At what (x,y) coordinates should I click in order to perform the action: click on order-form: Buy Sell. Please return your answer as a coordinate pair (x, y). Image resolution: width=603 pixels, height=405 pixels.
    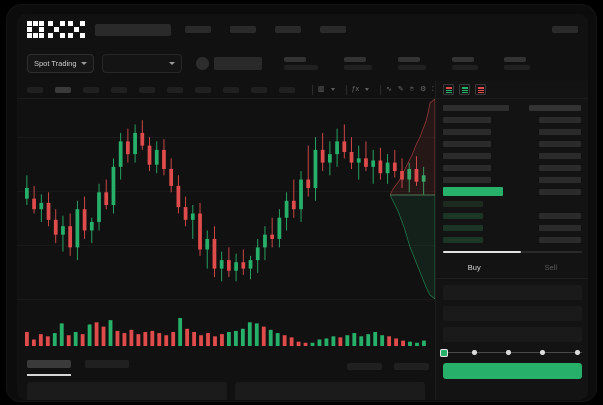
    Looking at the image, I should click on (512, 315).